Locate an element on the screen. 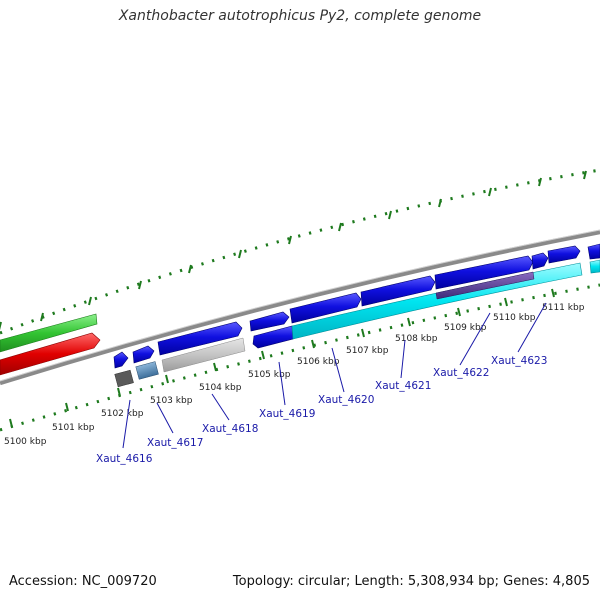  gene-label: Xaut_4618 is located at coordinates (230, 429).